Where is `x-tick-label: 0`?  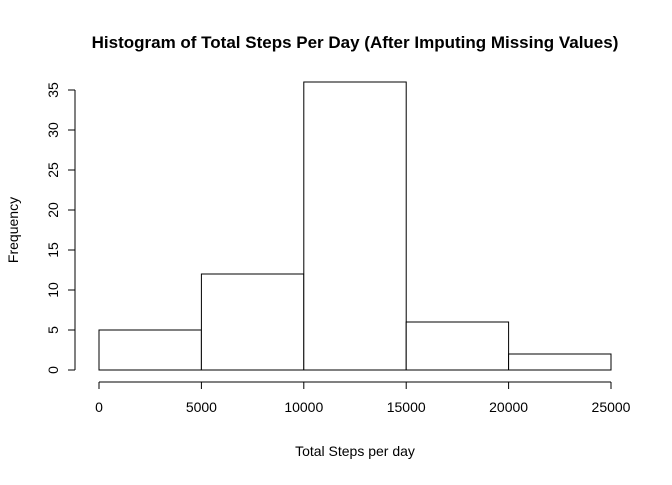
x-tick-label: 0 is located at coordinates (99, 407).